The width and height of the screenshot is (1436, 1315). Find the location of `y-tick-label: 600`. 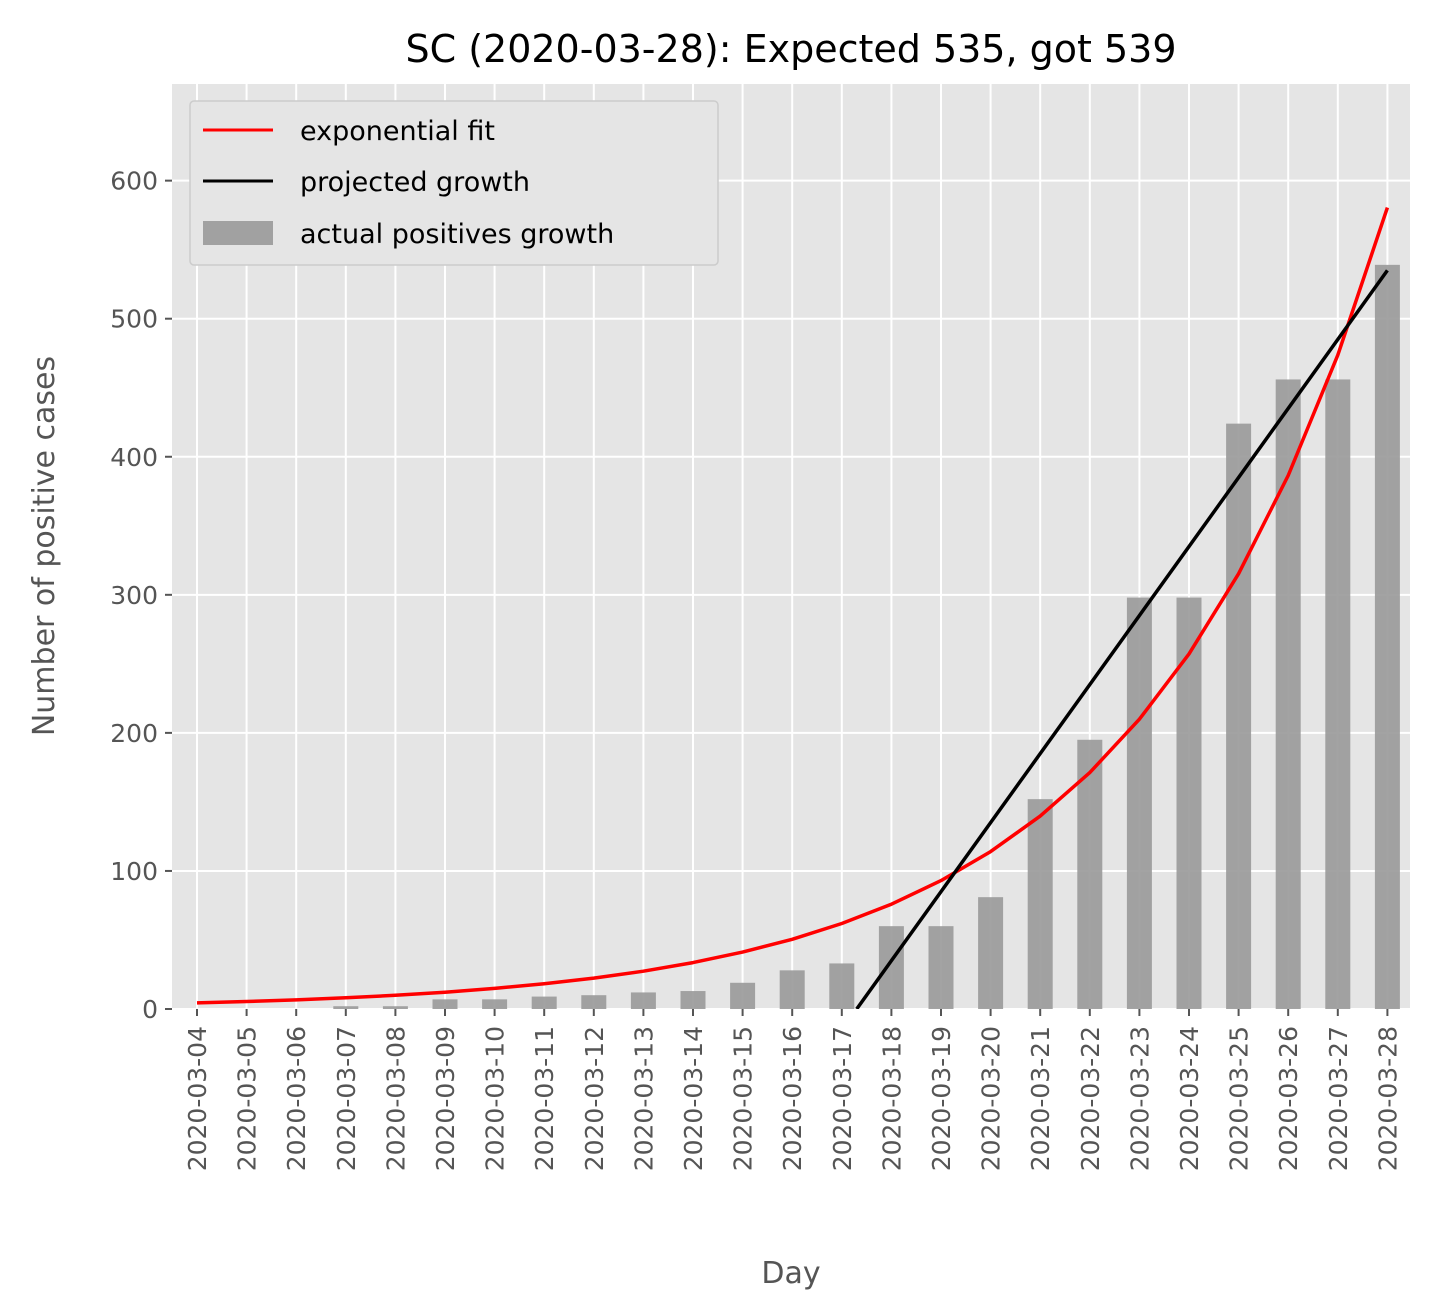

y-tick-label: 600 is located at coordinates (134, 181).